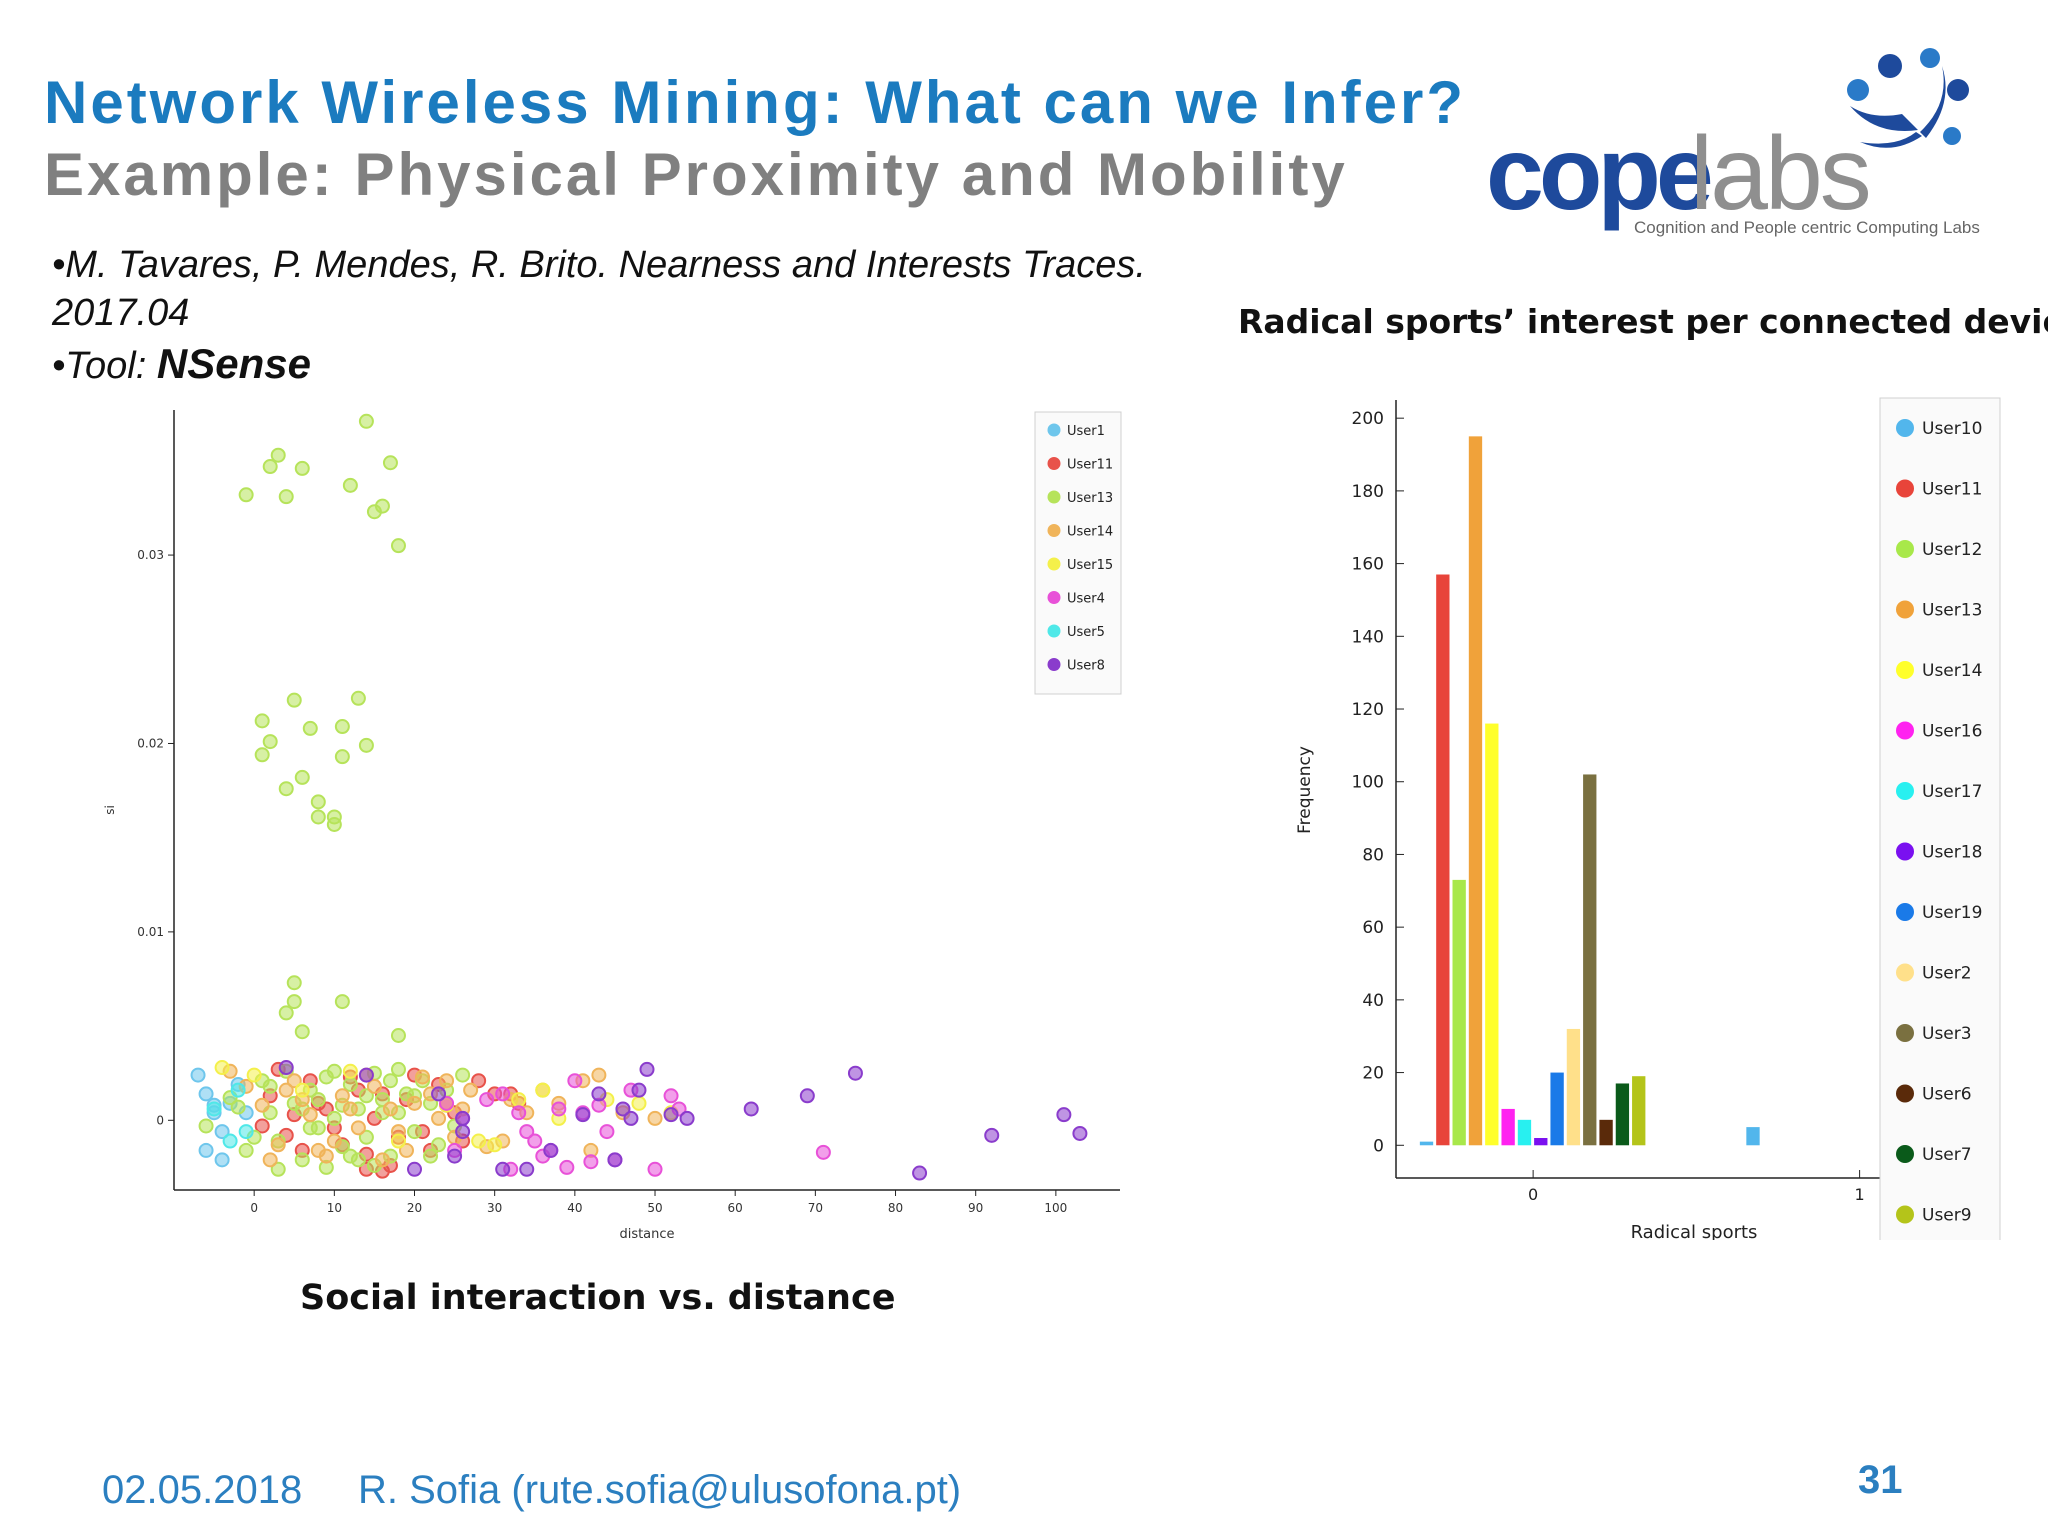 This screenshot has height=1536, width=2048. I want to click on legend-label: User13, so click(1952, 611).